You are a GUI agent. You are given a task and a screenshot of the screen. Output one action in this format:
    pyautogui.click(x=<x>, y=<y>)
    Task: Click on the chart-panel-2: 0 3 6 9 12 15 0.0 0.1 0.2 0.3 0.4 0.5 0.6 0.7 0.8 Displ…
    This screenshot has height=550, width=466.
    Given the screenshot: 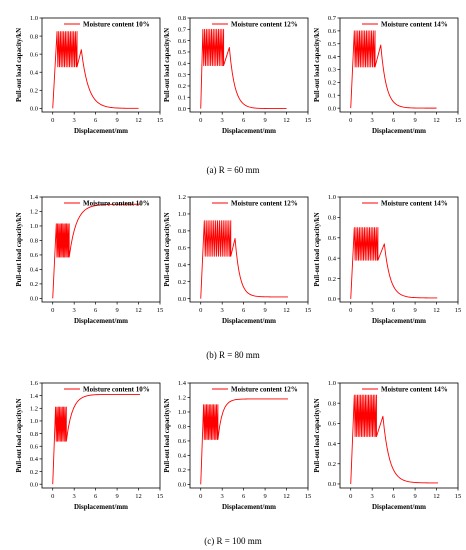 What is the action you would take?
    pyautogui.click(x=237, y=75)
    